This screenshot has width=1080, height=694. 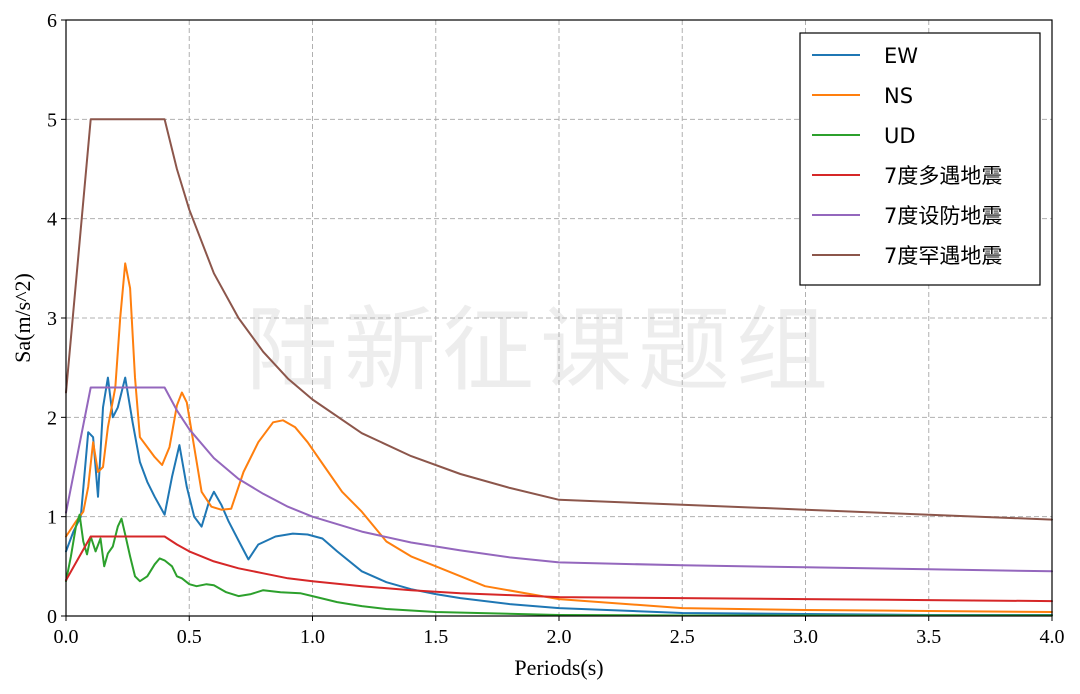 I want to click on legend: EW NS UD 7度多遇地震 7度设防地震 7度罕遇地震, so click(x=920, y=159).